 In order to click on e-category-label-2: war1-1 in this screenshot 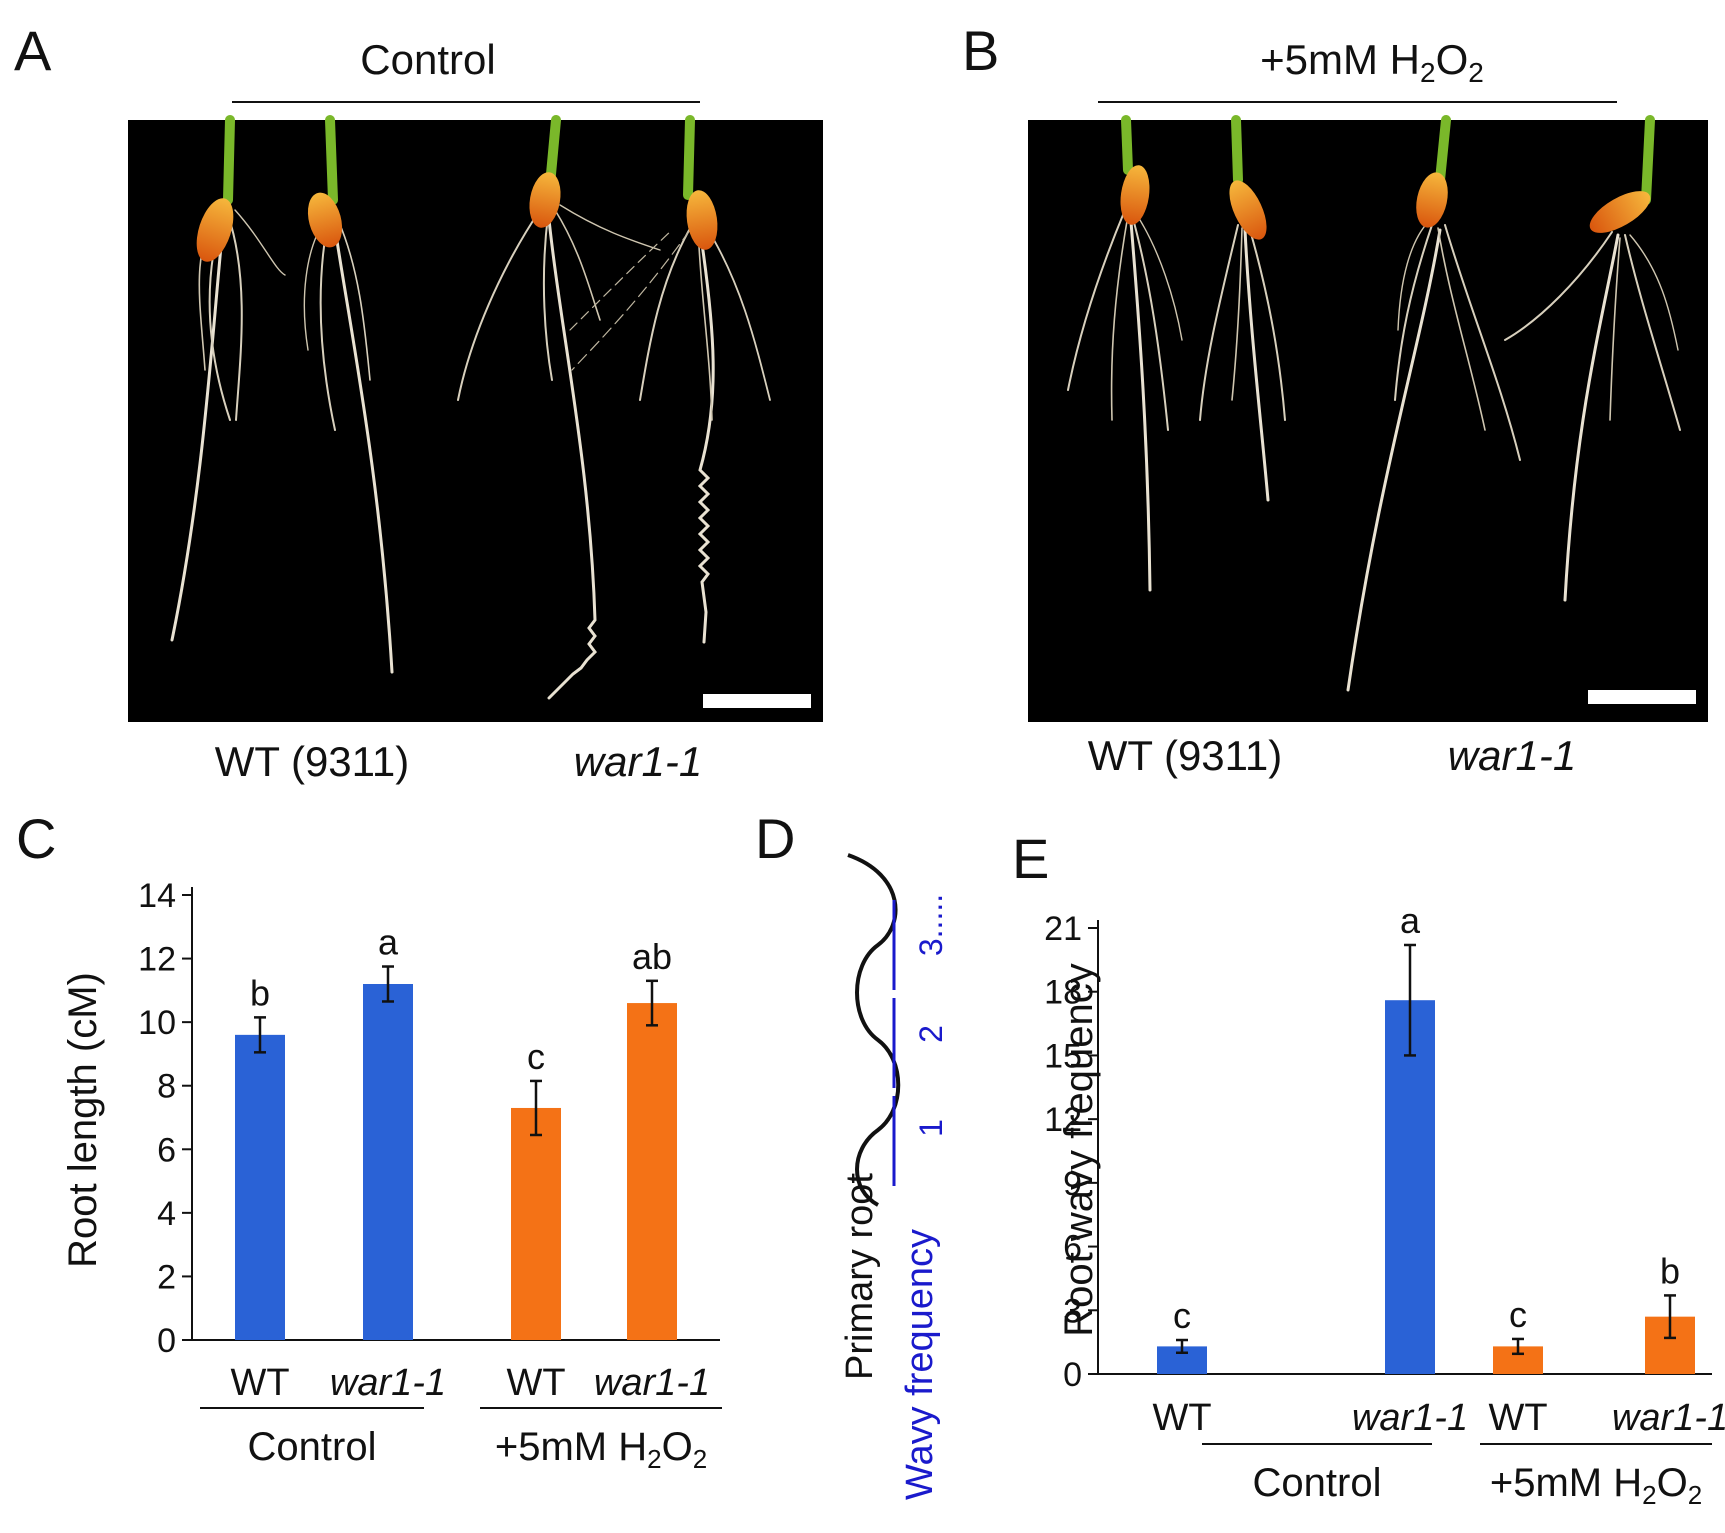, I will do `click(1410, 1418)`.